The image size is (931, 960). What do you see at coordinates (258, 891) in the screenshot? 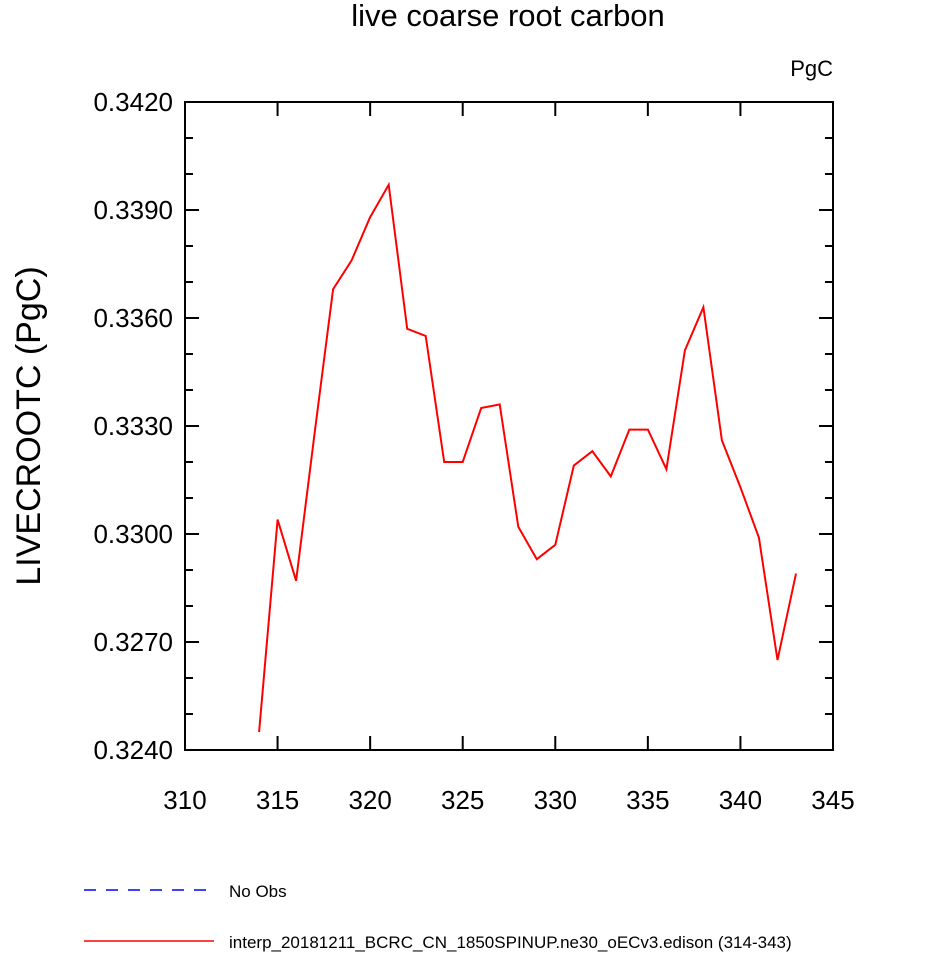
I see `legend-label-0: No Obs` at bounding box center [258, 891].